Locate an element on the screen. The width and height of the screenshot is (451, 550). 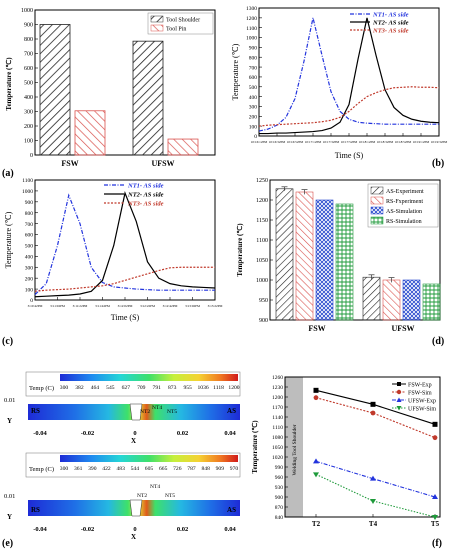
panel-b-legend-label-0: NT1- AS side is located at coordinates (390, 15).